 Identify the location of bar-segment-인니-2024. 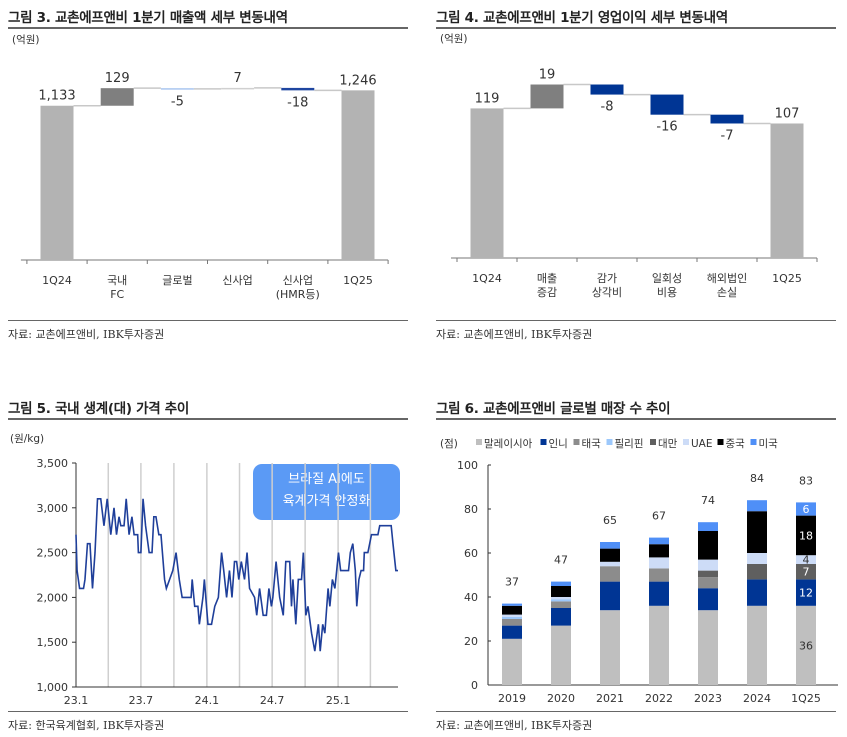
(757, 592).